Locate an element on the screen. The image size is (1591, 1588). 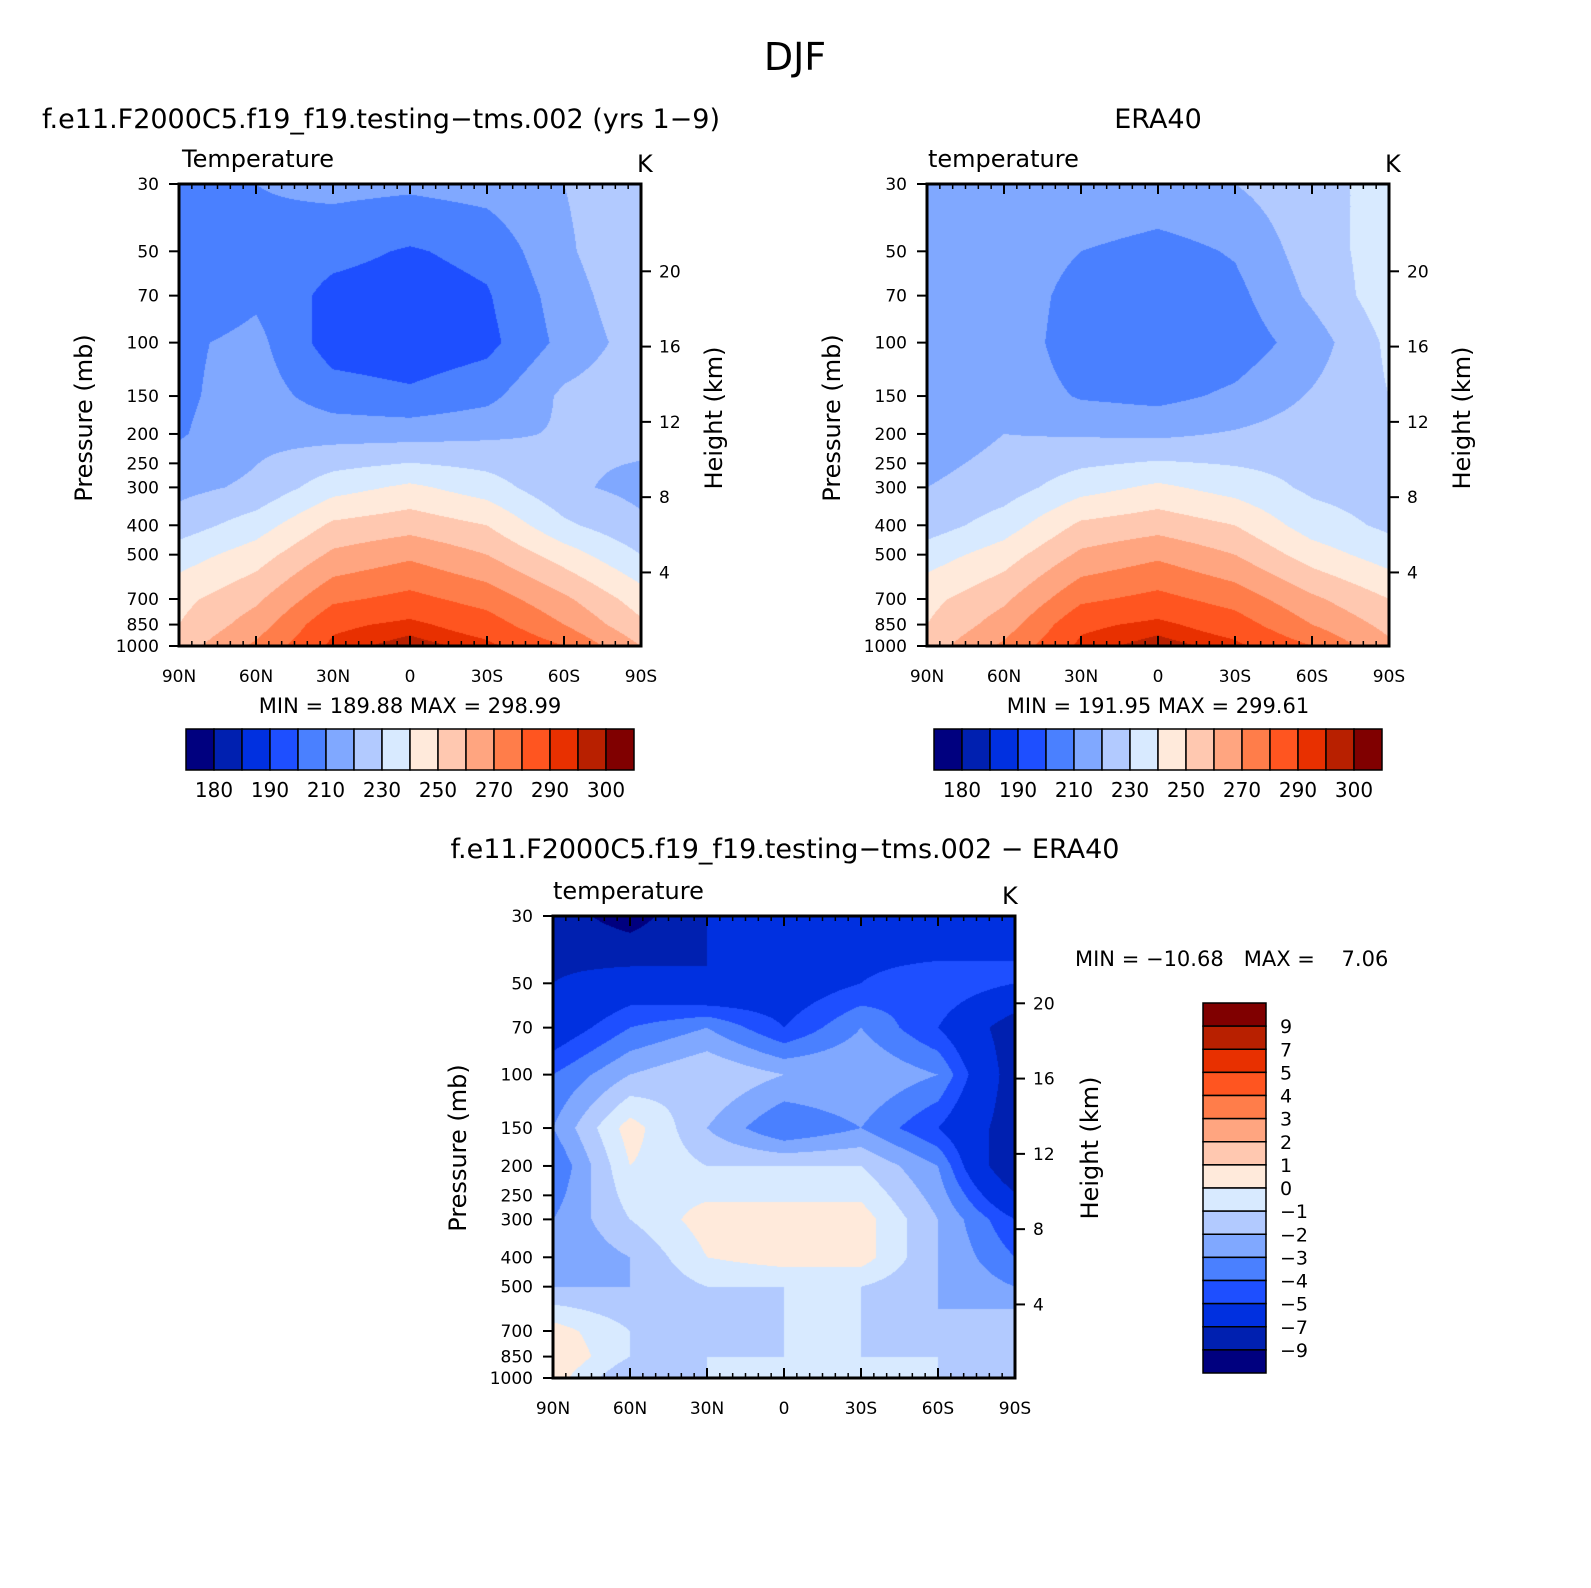
y-tick-label: 50 is located at coordinates (522, 984).